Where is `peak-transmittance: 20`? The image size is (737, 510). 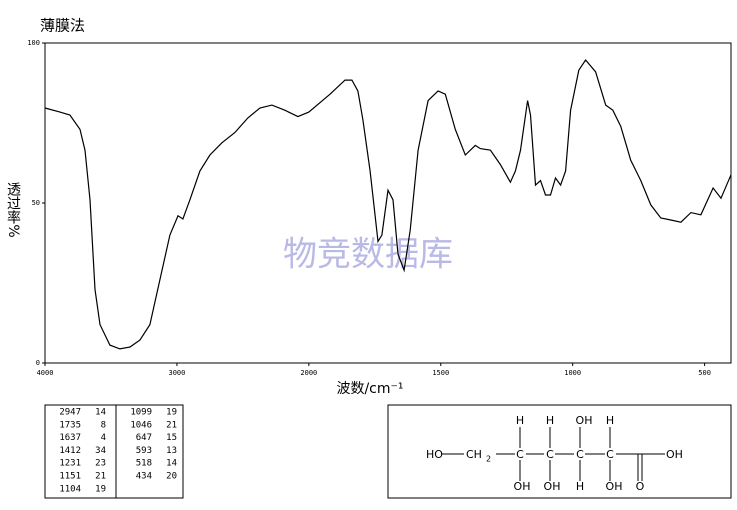 peak-transmittance: 20 is located at coordinates (171, 477).